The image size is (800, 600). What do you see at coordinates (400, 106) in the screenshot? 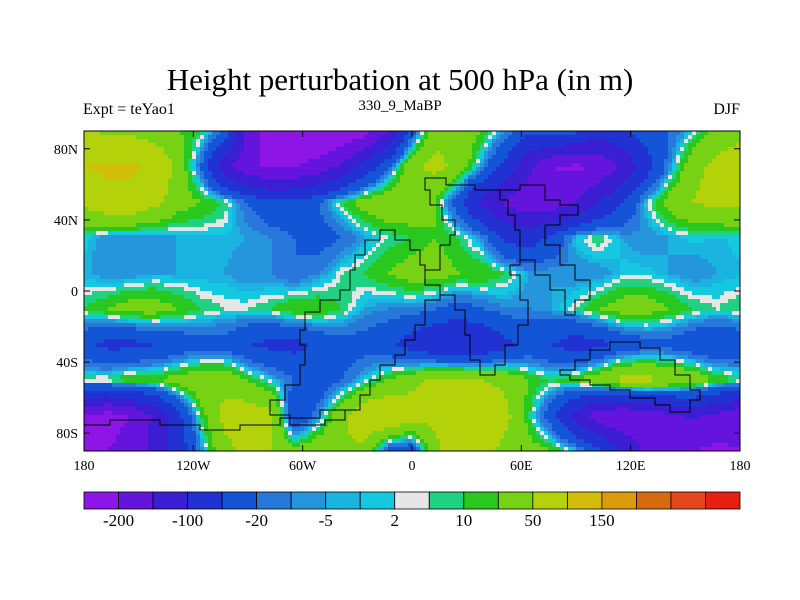
I see `period-label: 330_9_MaBP` at bounding box center [400, 106].